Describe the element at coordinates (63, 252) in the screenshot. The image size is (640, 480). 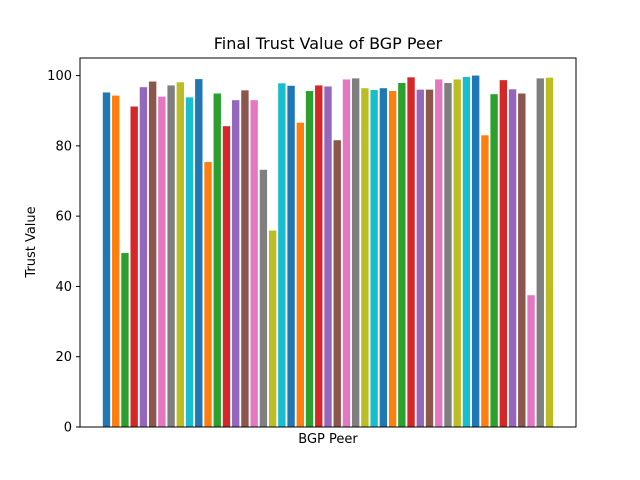
I see `y-axis: 0 20 40 60 80 100` at that location.